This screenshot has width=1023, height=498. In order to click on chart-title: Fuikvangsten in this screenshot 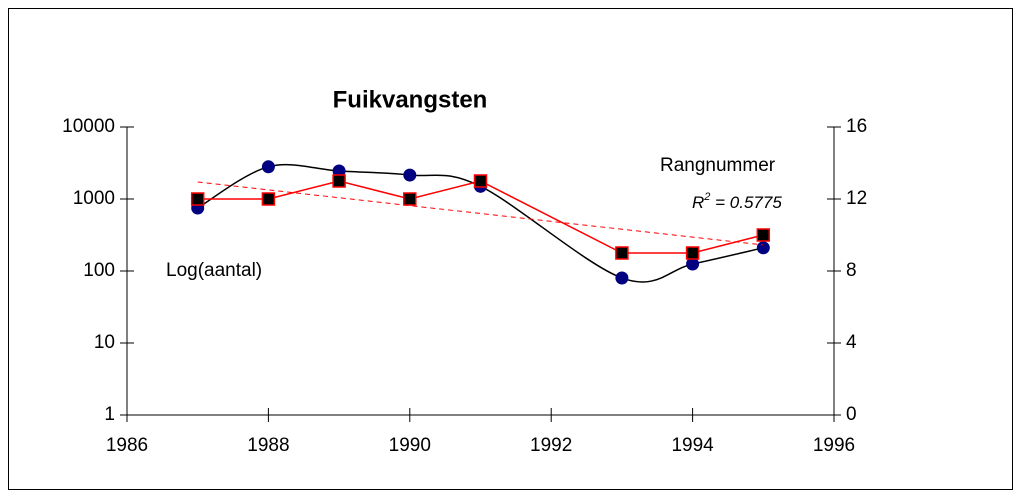, I will do `click(410, 99)`.